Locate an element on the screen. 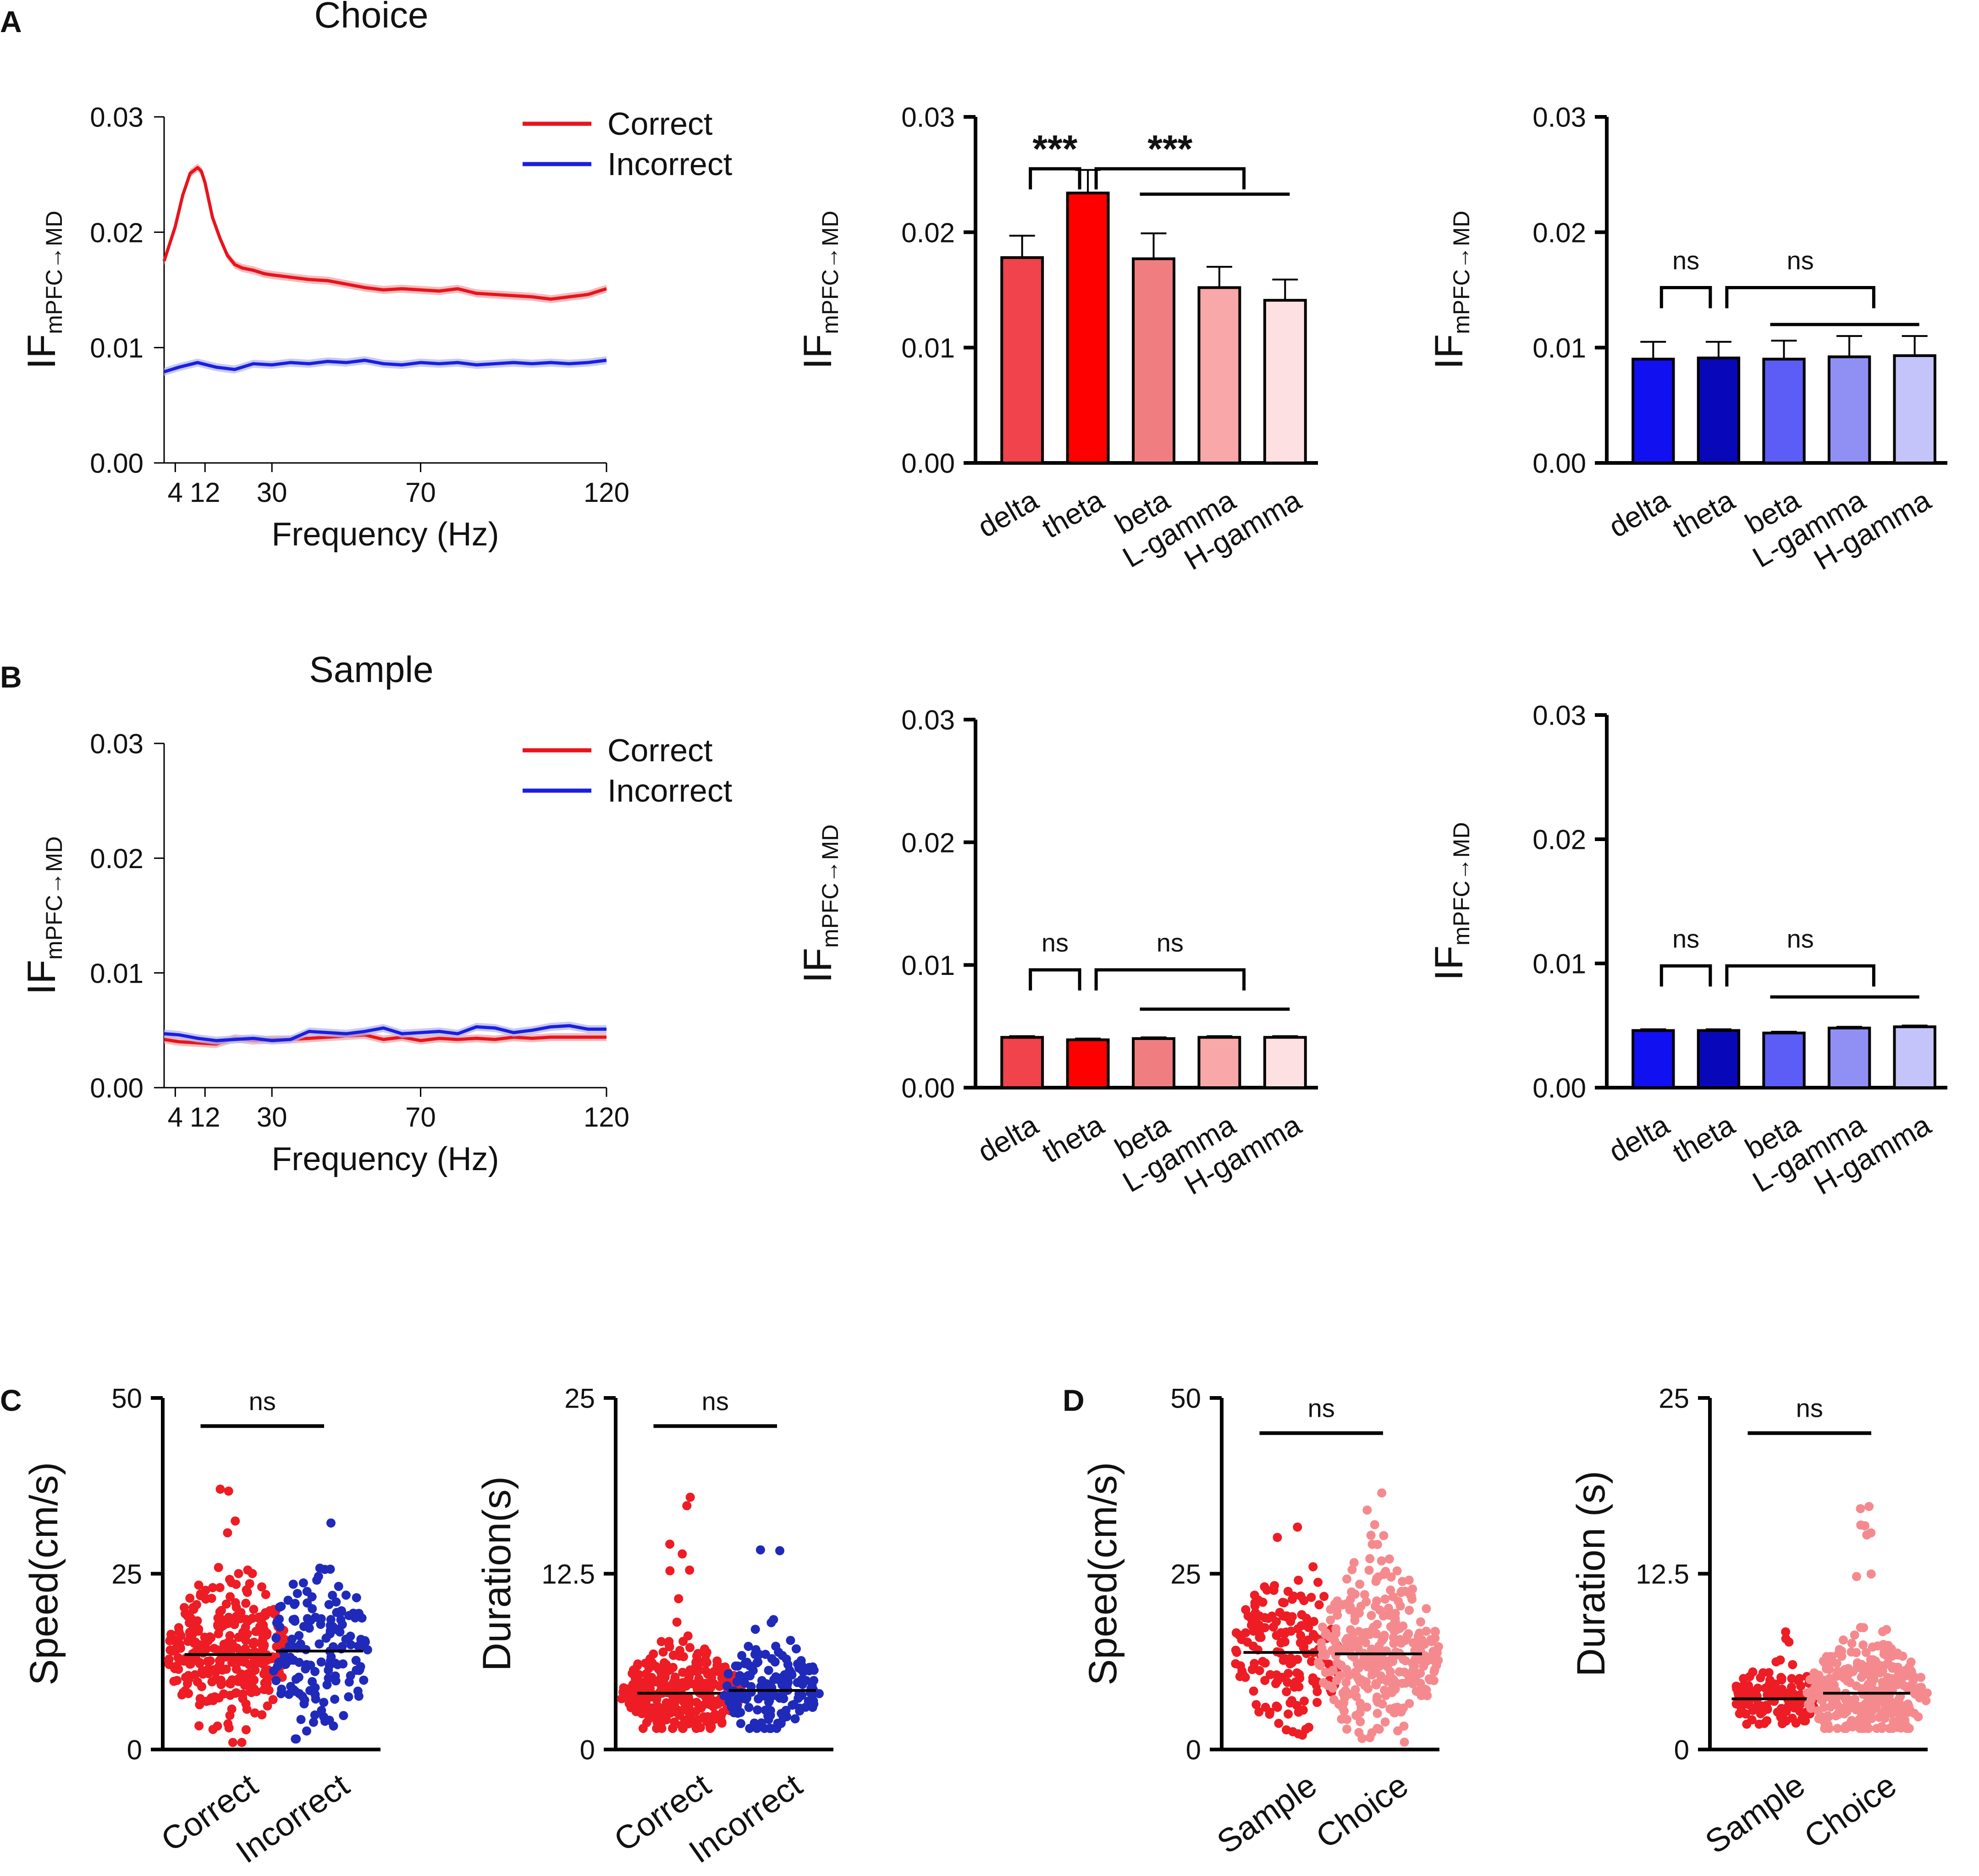 The height and width of the screenshot is (1876, 1979). x-tick-label-sample: Sample is located at coordinates (1755, 1814).